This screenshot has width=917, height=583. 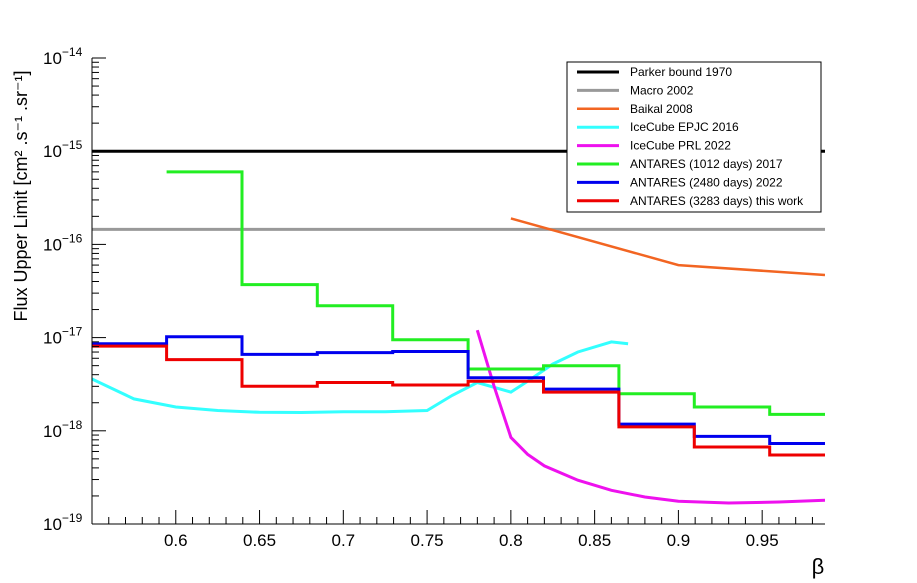 What do you see at coordinates (661, 109) in the screenshot?
I see `legend-label: Baikal 2008` at bounding box center [661, 109].